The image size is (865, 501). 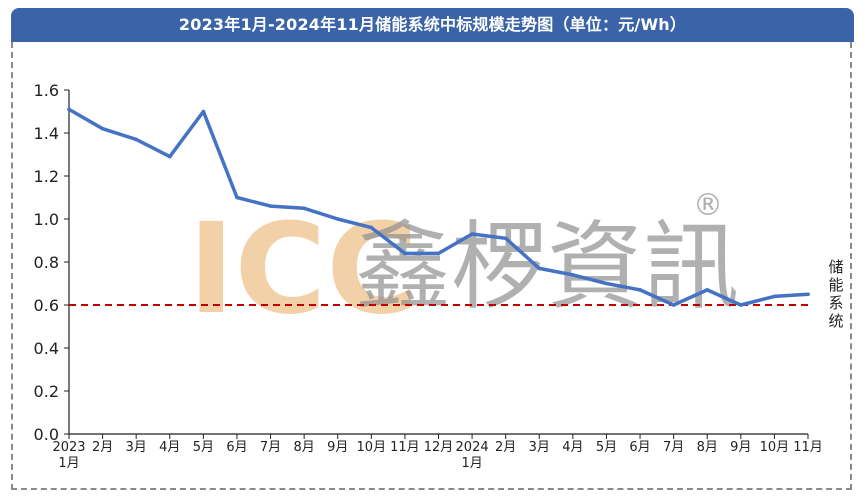 What do you see at coordinates (835, 285) in the screenshot?
I see `annotation-char: 能` at bounding box center [835, 285].